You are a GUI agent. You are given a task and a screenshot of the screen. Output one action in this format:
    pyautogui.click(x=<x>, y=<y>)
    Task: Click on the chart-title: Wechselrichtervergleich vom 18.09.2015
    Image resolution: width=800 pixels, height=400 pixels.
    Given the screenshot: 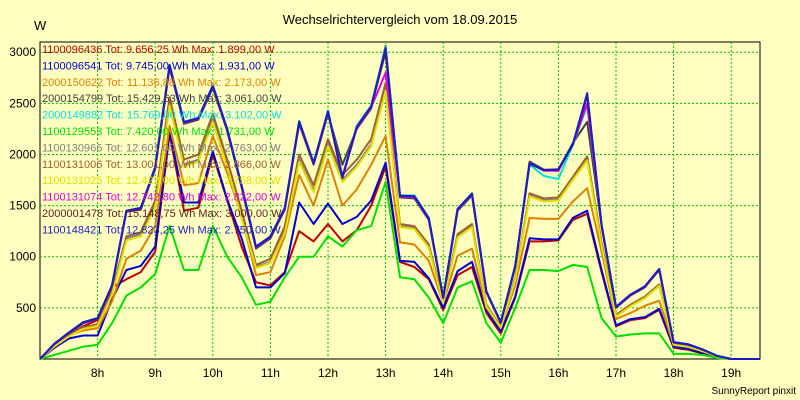 What is the action you would take?
    pyautogui.click(x=400, y=19)
    